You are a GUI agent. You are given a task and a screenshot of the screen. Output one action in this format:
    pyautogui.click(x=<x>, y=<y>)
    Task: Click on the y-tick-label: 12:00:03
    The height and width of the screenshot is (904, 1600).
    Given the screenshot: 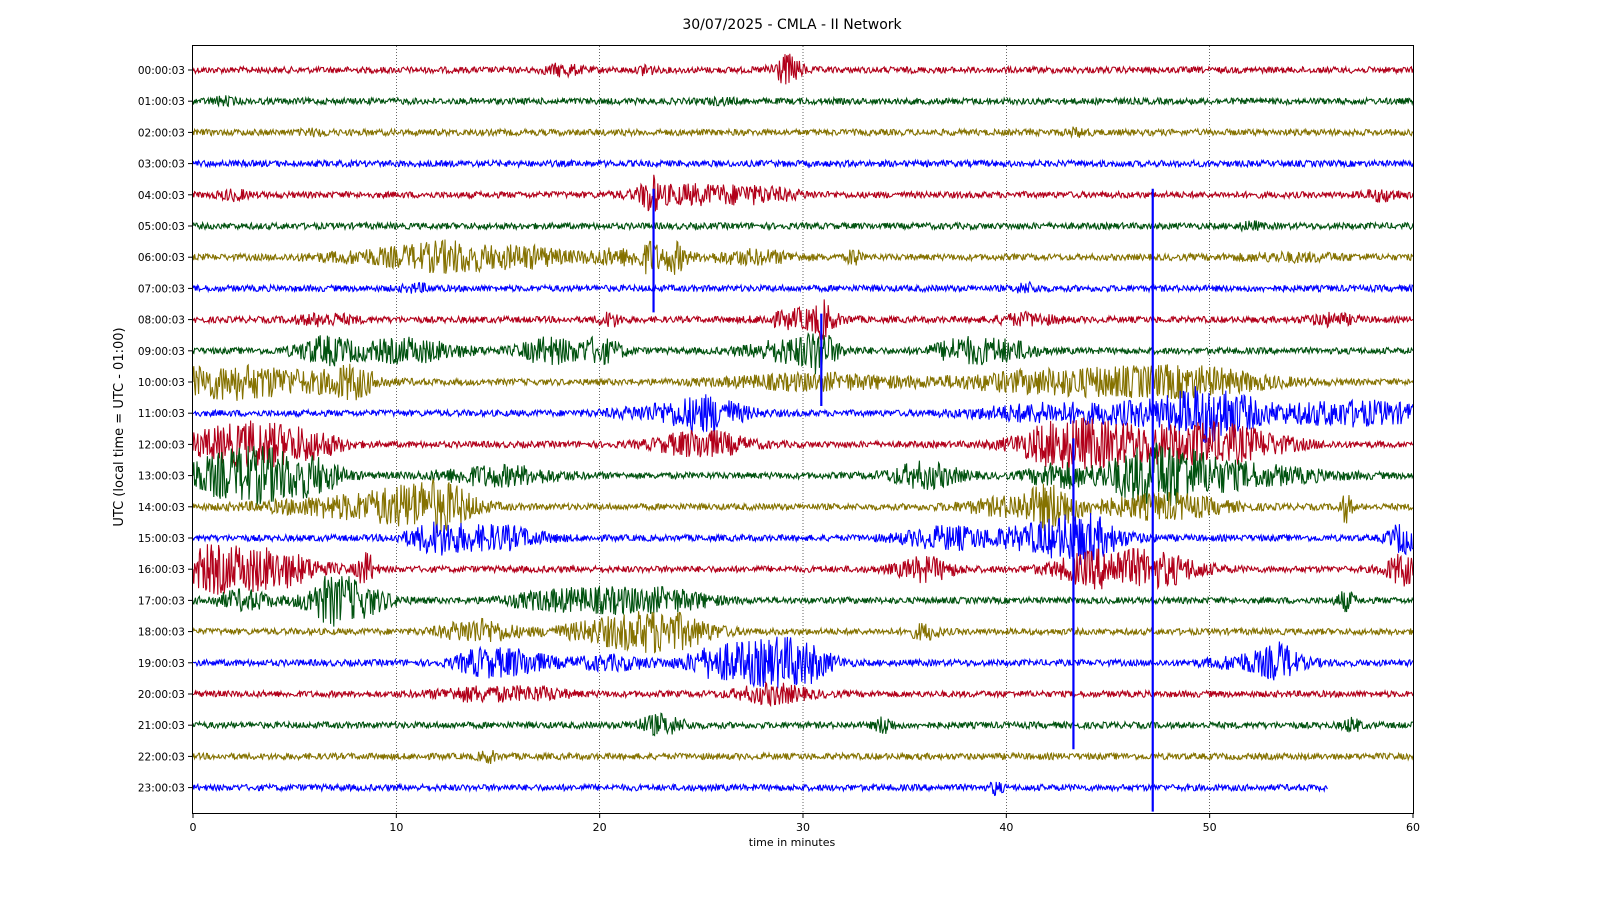 What is the action you would take?
    pyautogui.click(x=161, y=445)
    